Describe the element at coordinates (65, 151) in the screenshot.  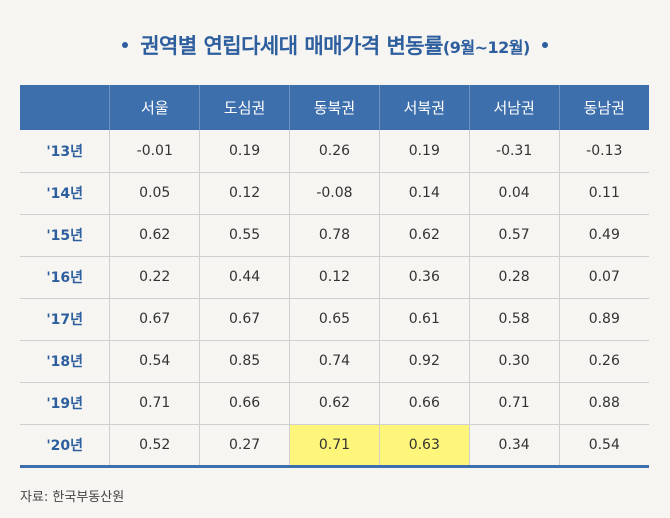
I see `row-year-label: '13년` at that location.